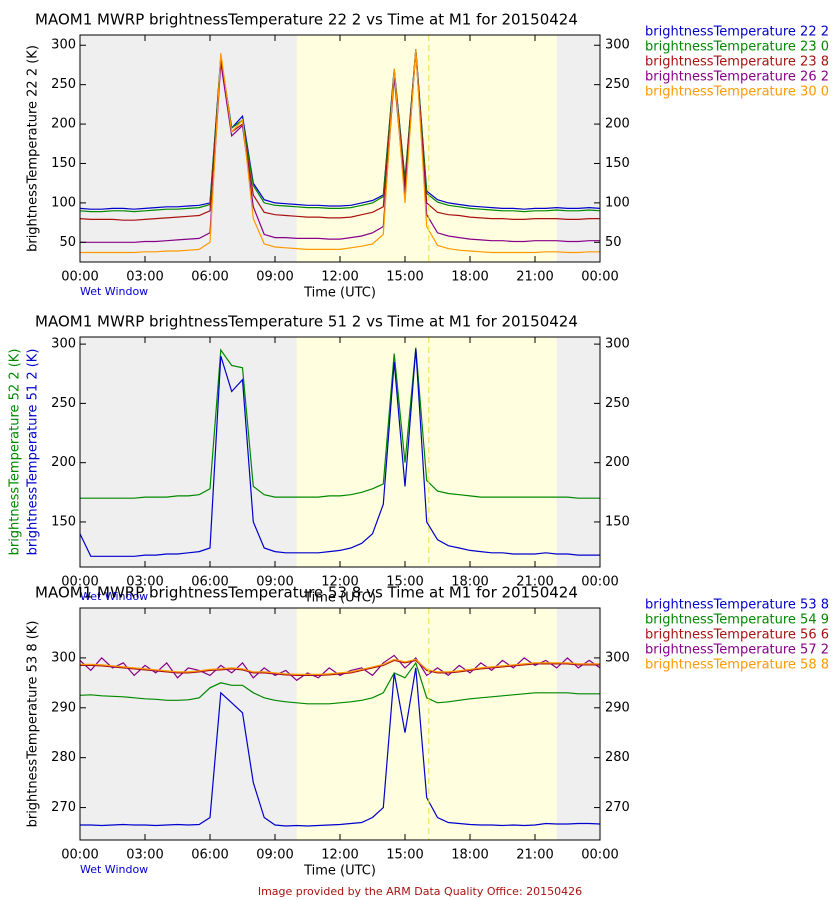 This screenshot has width=840, height=900. I want to click on y-axis-label: brightnessTemperature 51 2 (K), so click(33, 452).